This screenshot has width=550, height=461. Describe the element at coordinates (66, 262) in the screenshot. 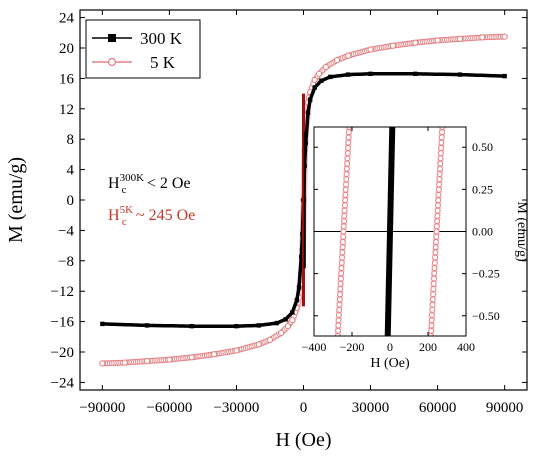

I see `y-tick-label: −8` at that location.